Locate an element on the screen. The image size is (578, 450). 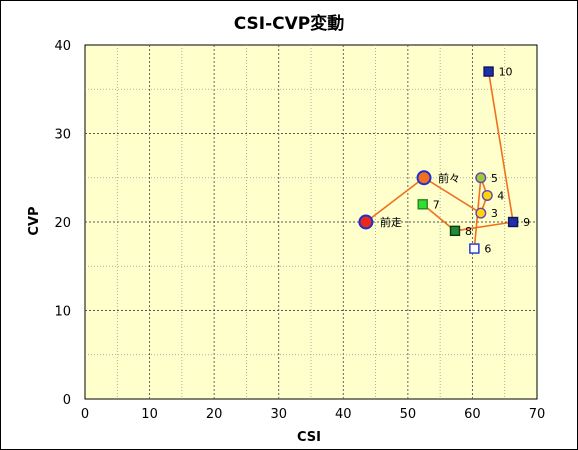
series-line-secondary is located at coordinates (468, 151).